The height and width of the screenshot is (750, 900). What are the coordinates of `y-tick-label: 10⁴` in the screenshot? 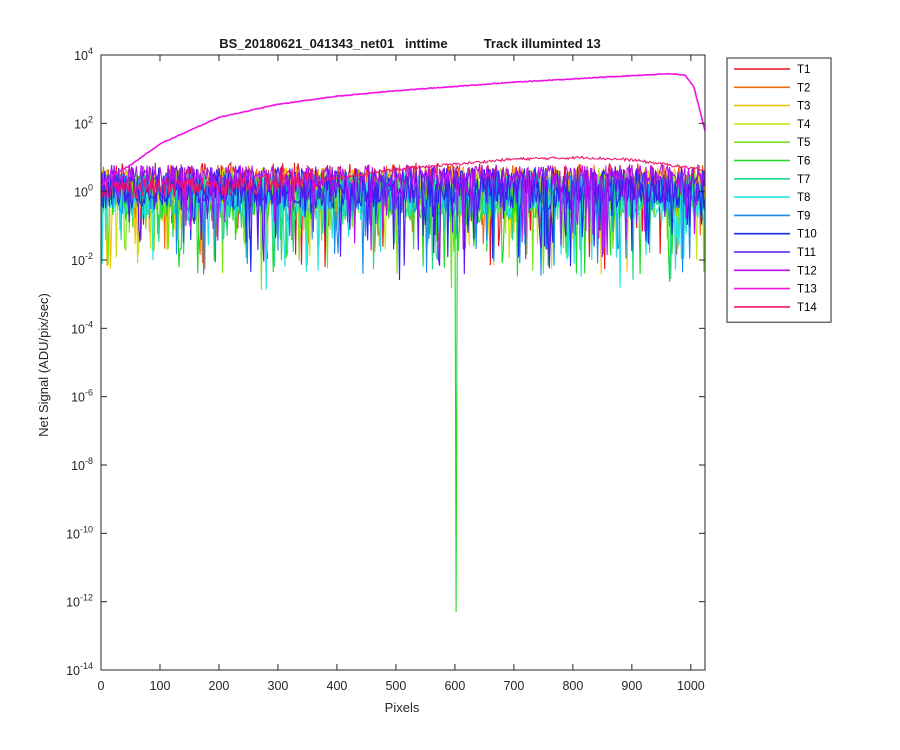 It's located at (83, 54).